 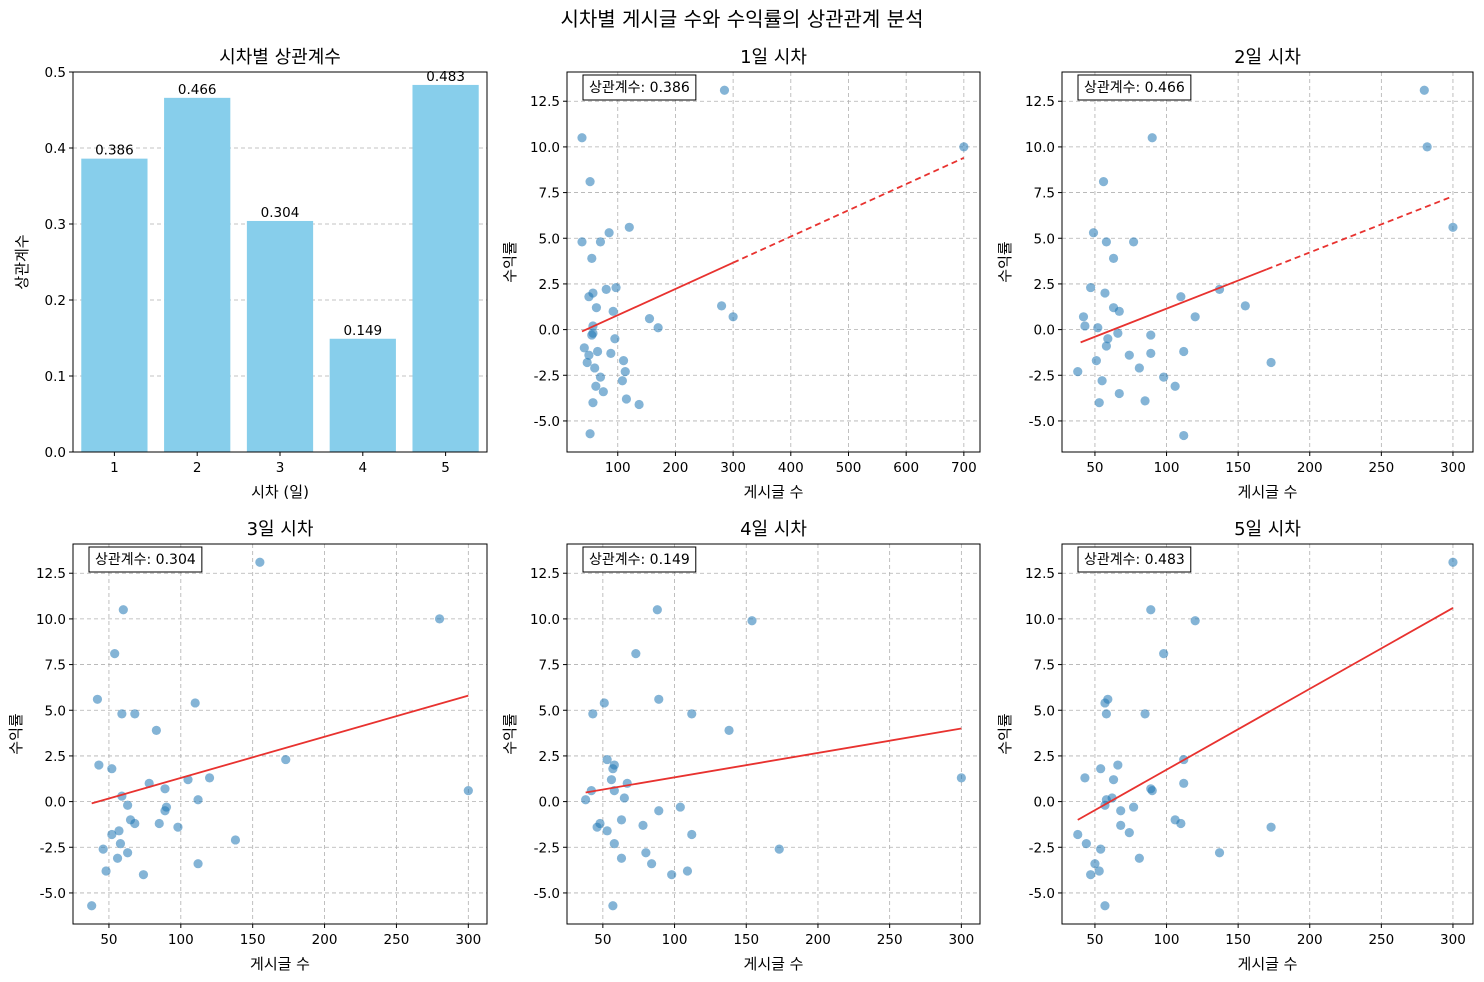 I want to click on x-tick-label: 5, so click(x=445, y=468).